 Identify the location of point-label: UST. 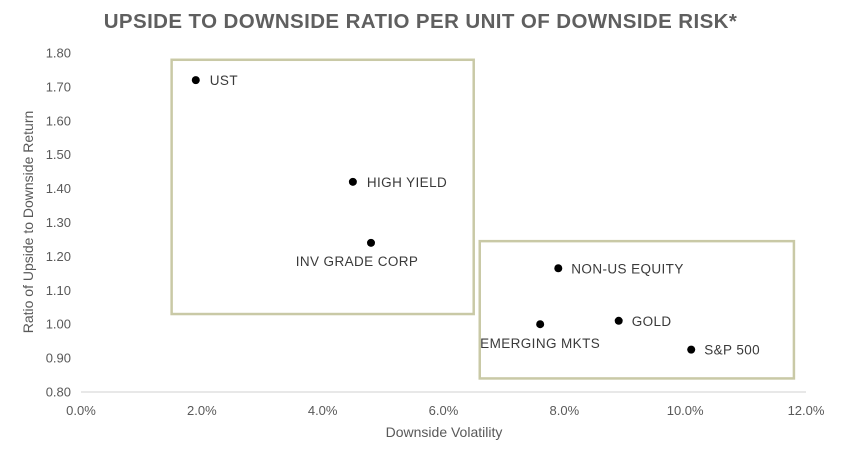
(224, 80).